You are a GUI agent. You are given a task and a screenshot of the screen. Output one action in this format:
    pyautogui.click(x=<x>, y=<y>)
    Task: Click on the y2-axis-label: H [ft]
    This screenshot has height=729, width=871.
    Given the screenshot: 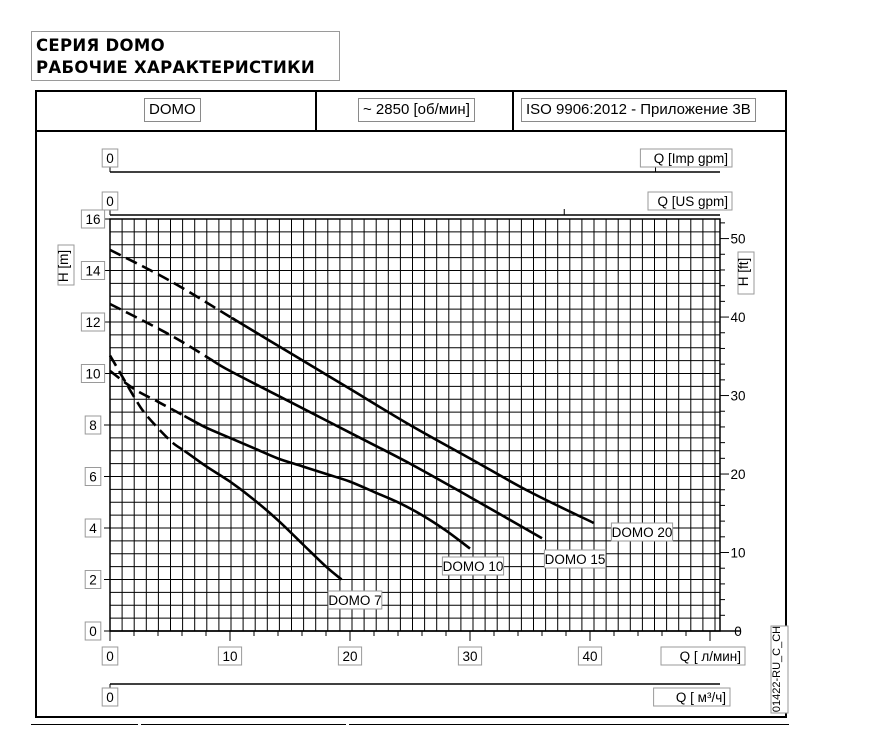 What is the action you would take?
    pyautogui.click(x=743, y=272)
    